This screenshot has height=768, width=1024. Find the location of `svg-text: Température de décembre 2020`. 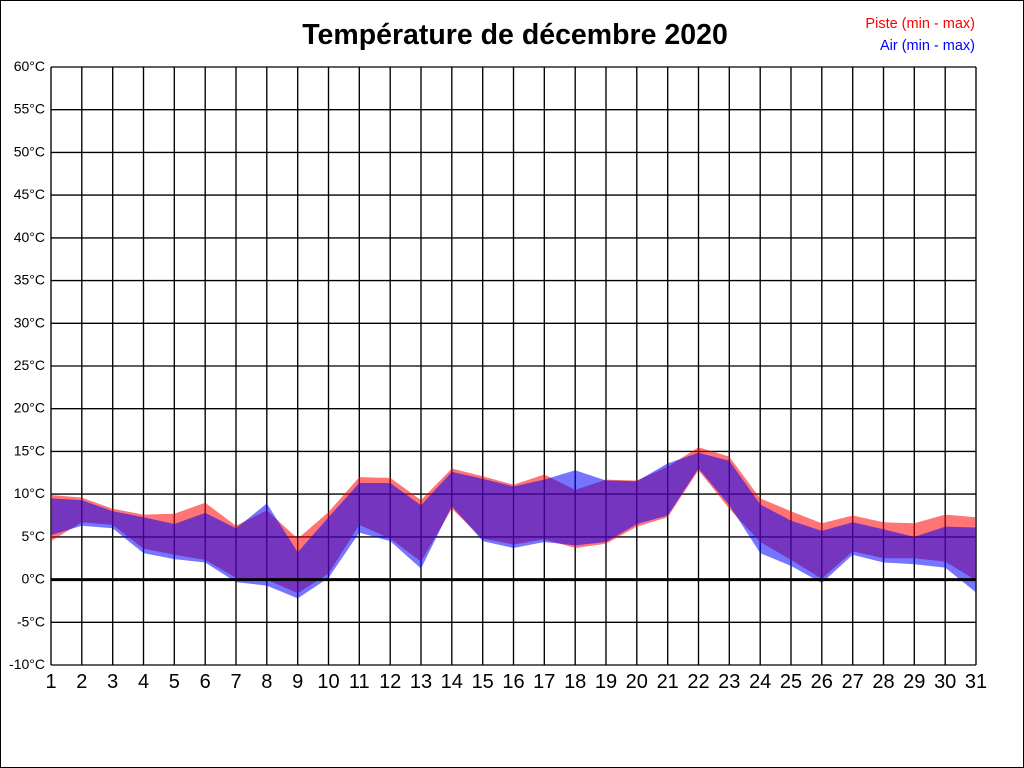

svg-text: Température de décembre 2020 is located at coordinates (515, 35).